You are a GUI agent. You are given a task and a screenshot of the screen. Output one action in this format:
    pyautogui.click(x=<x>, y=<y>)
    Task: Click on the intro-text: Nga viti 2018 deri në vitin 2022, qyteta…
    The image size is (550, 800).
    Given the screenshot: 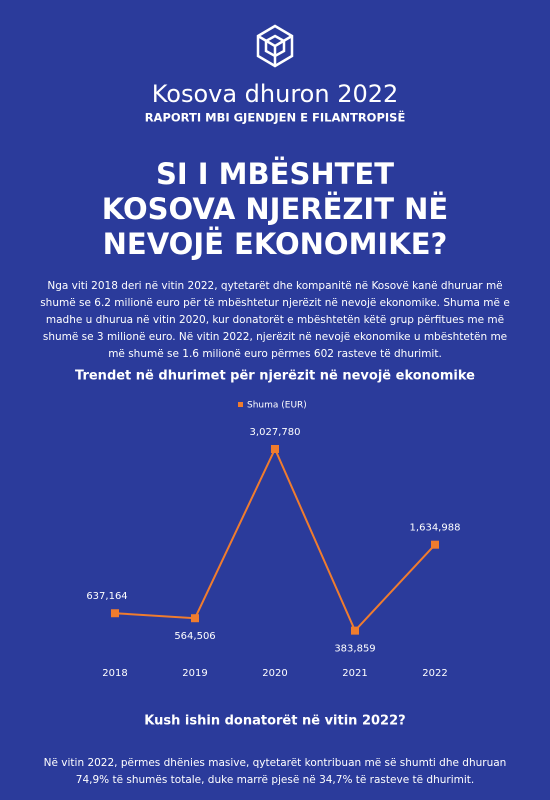 What is the action you would take?
    pyautogui.click(x=275, y=320)
    